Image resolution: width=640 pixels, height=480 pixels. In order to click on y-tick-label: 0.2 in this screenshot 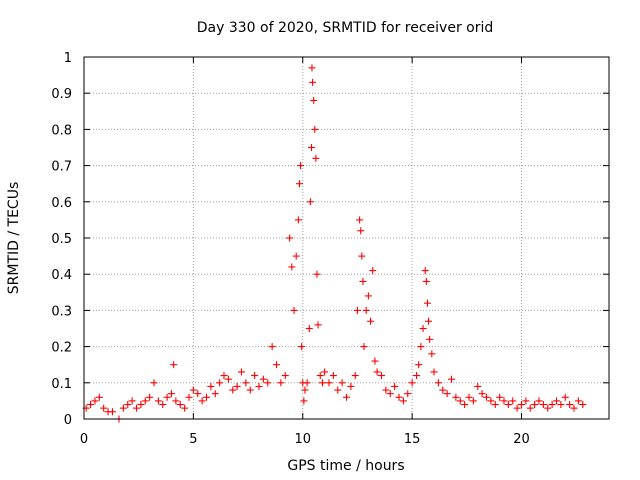, I will do `click(61, 348)`.